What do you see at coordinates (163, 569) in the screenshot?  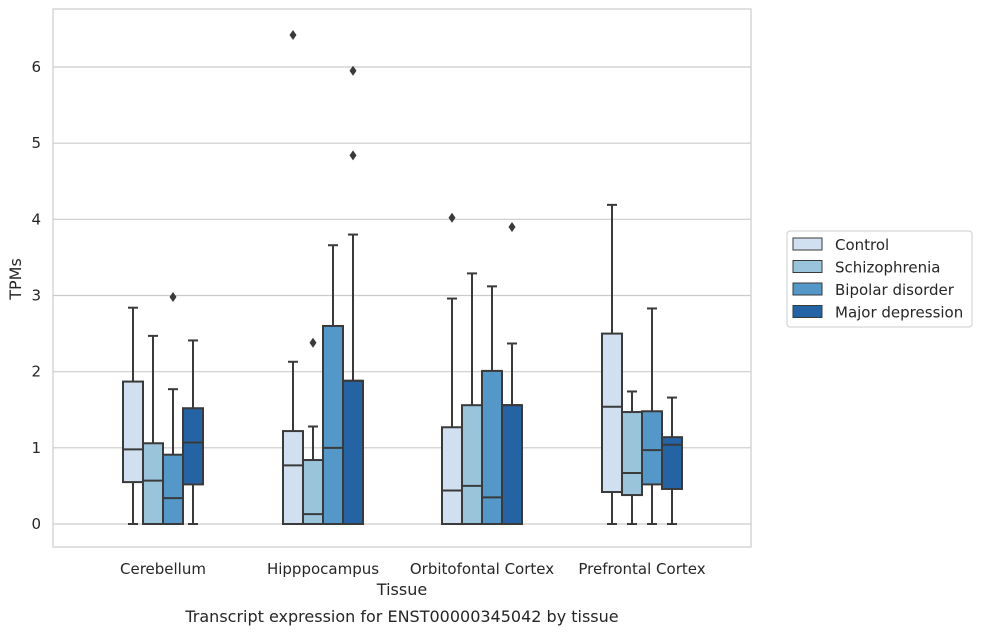 I see `x-tick-label: Cerebellum` at bounding box center [163, 569].